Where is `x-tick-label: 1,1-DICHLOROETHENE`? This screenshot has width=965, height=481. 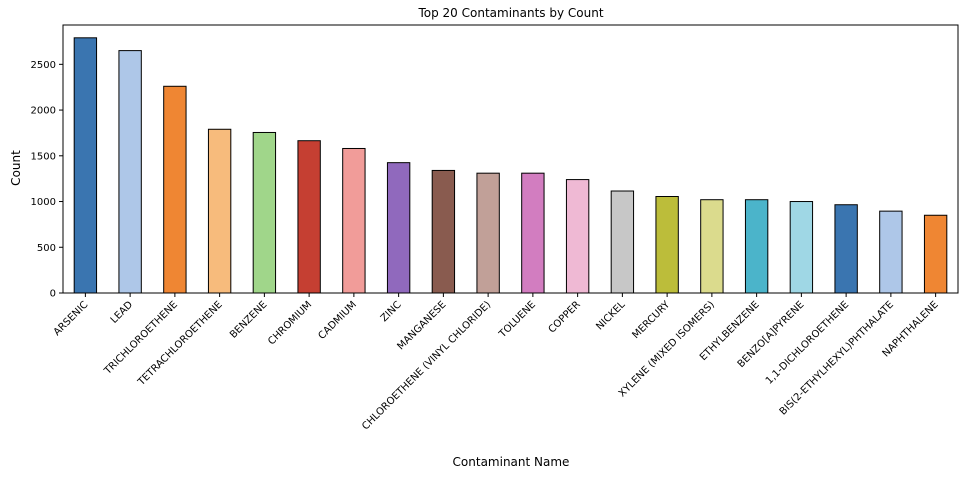 x-tick-label: 1,1-DICHLOROETHENE is located at coordinates (807, 342).